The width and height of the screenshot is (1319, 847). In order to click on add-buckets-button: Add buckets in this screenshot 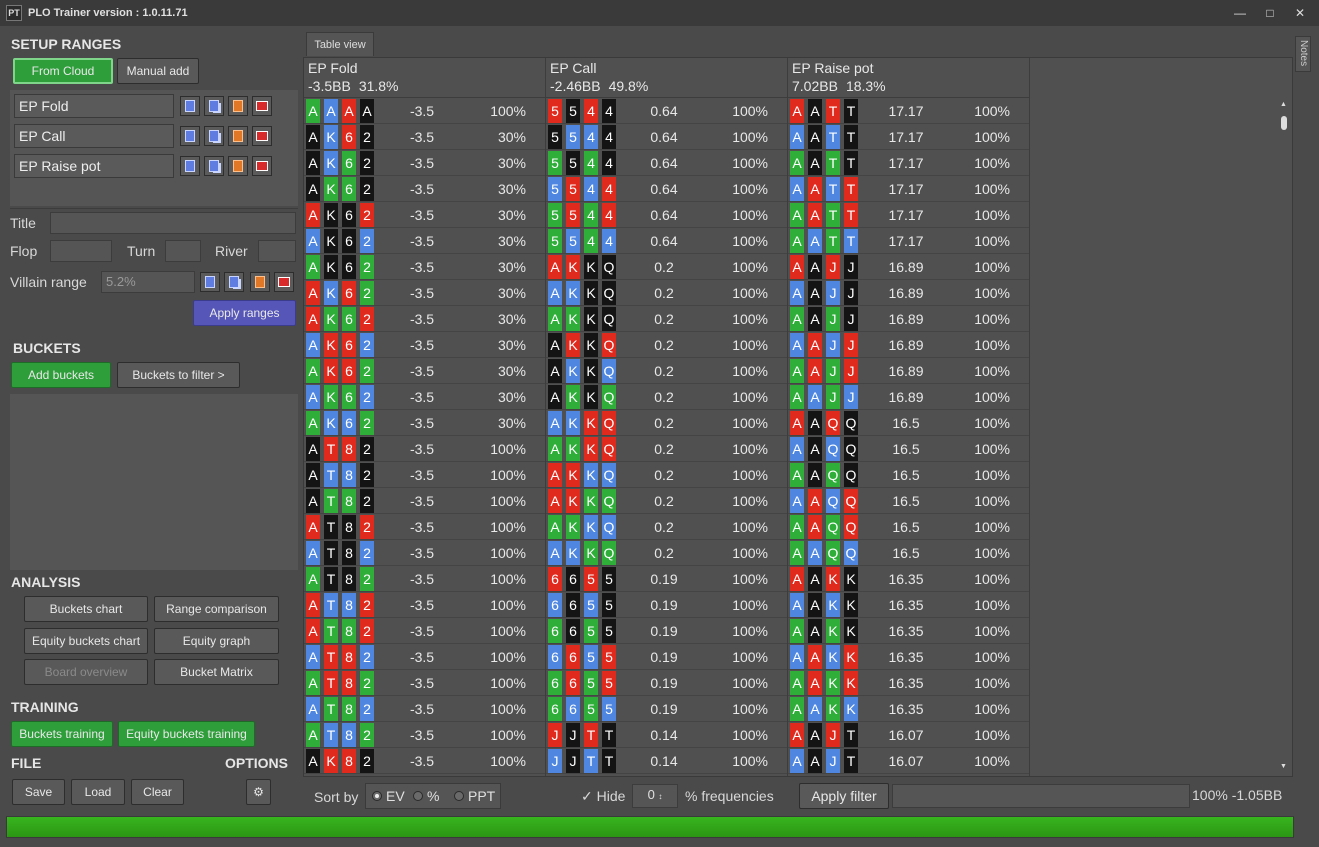, I will do `click(61, 375)`.